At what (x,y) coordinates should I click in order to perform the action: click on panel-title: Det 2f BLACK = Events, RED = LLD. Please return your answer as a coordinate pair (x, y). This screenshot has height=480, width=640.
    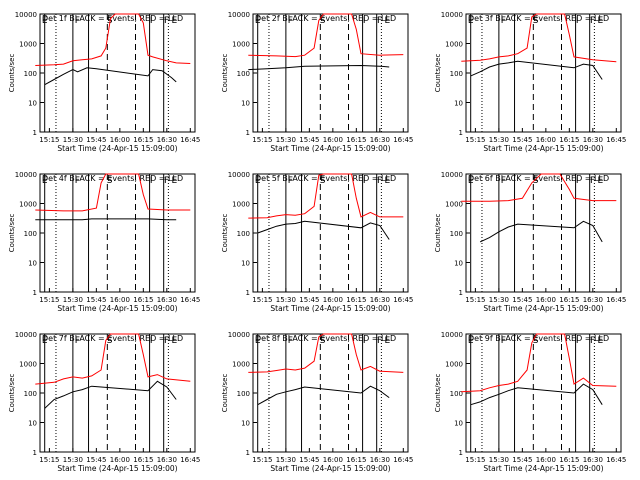
    Looking at the image, I should click on (325, 18).